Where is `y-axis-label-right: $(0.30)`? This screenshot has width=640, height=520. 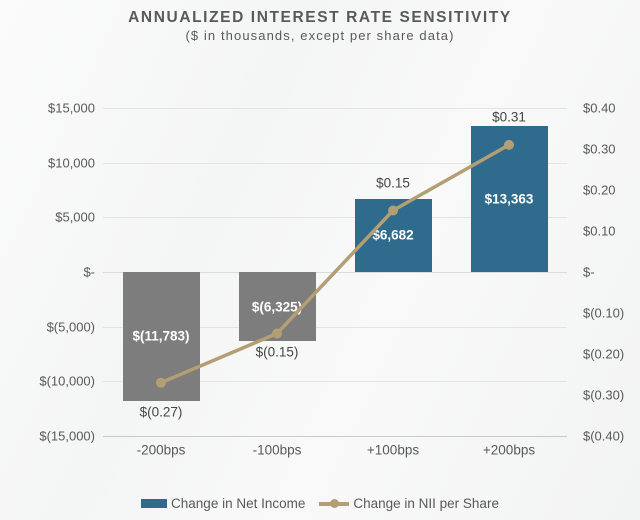
y-axis-label-right: $(0.30) is located at coordinates (604, 395).